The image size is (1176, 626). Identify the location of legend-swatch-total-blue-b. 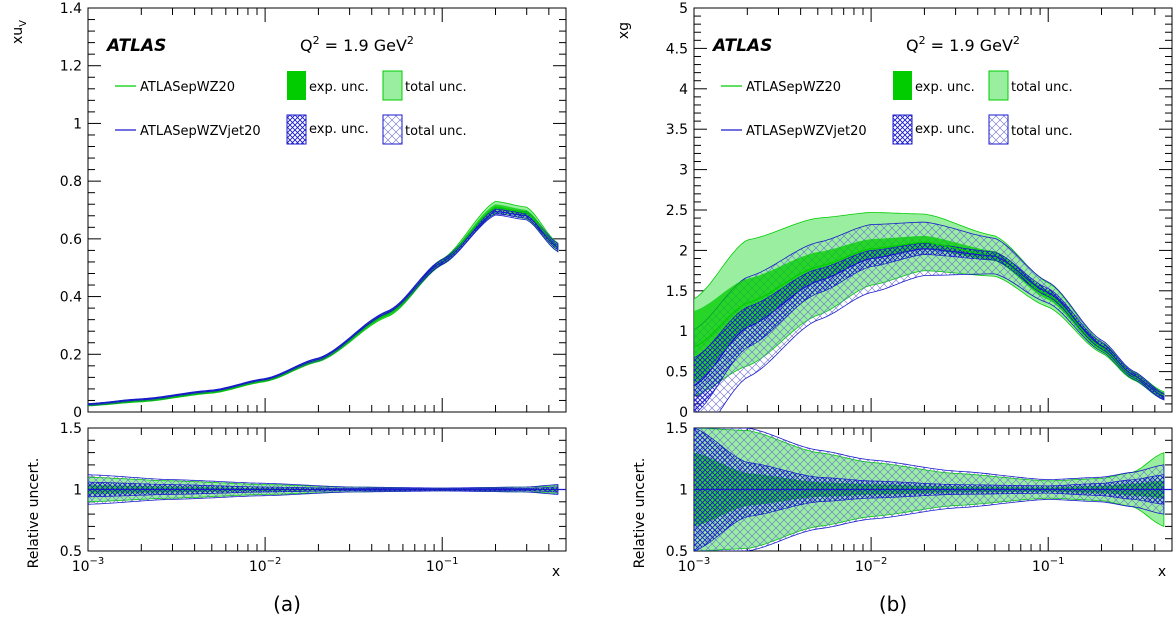
(998, 129).